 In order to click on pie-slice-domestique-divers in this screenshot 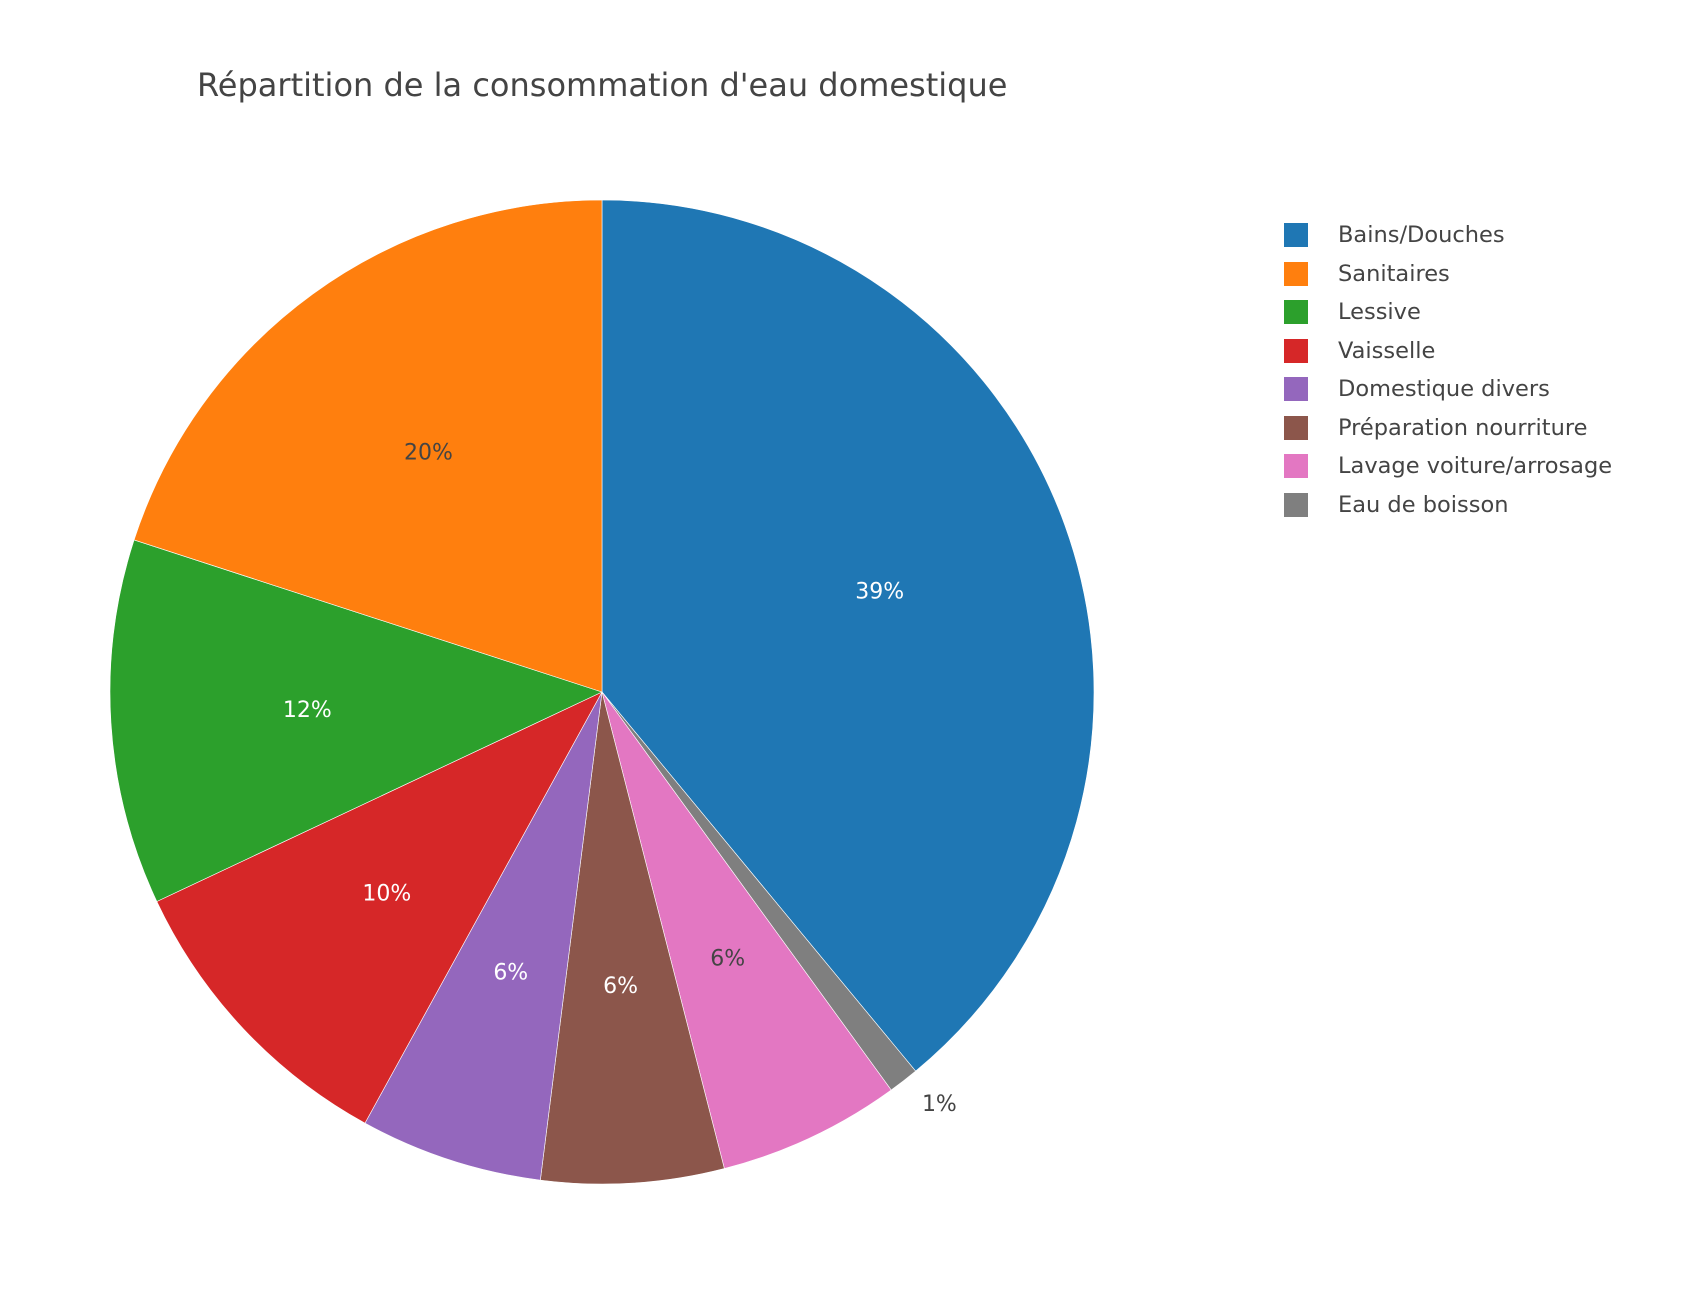, I will do `click(483, 936)`.